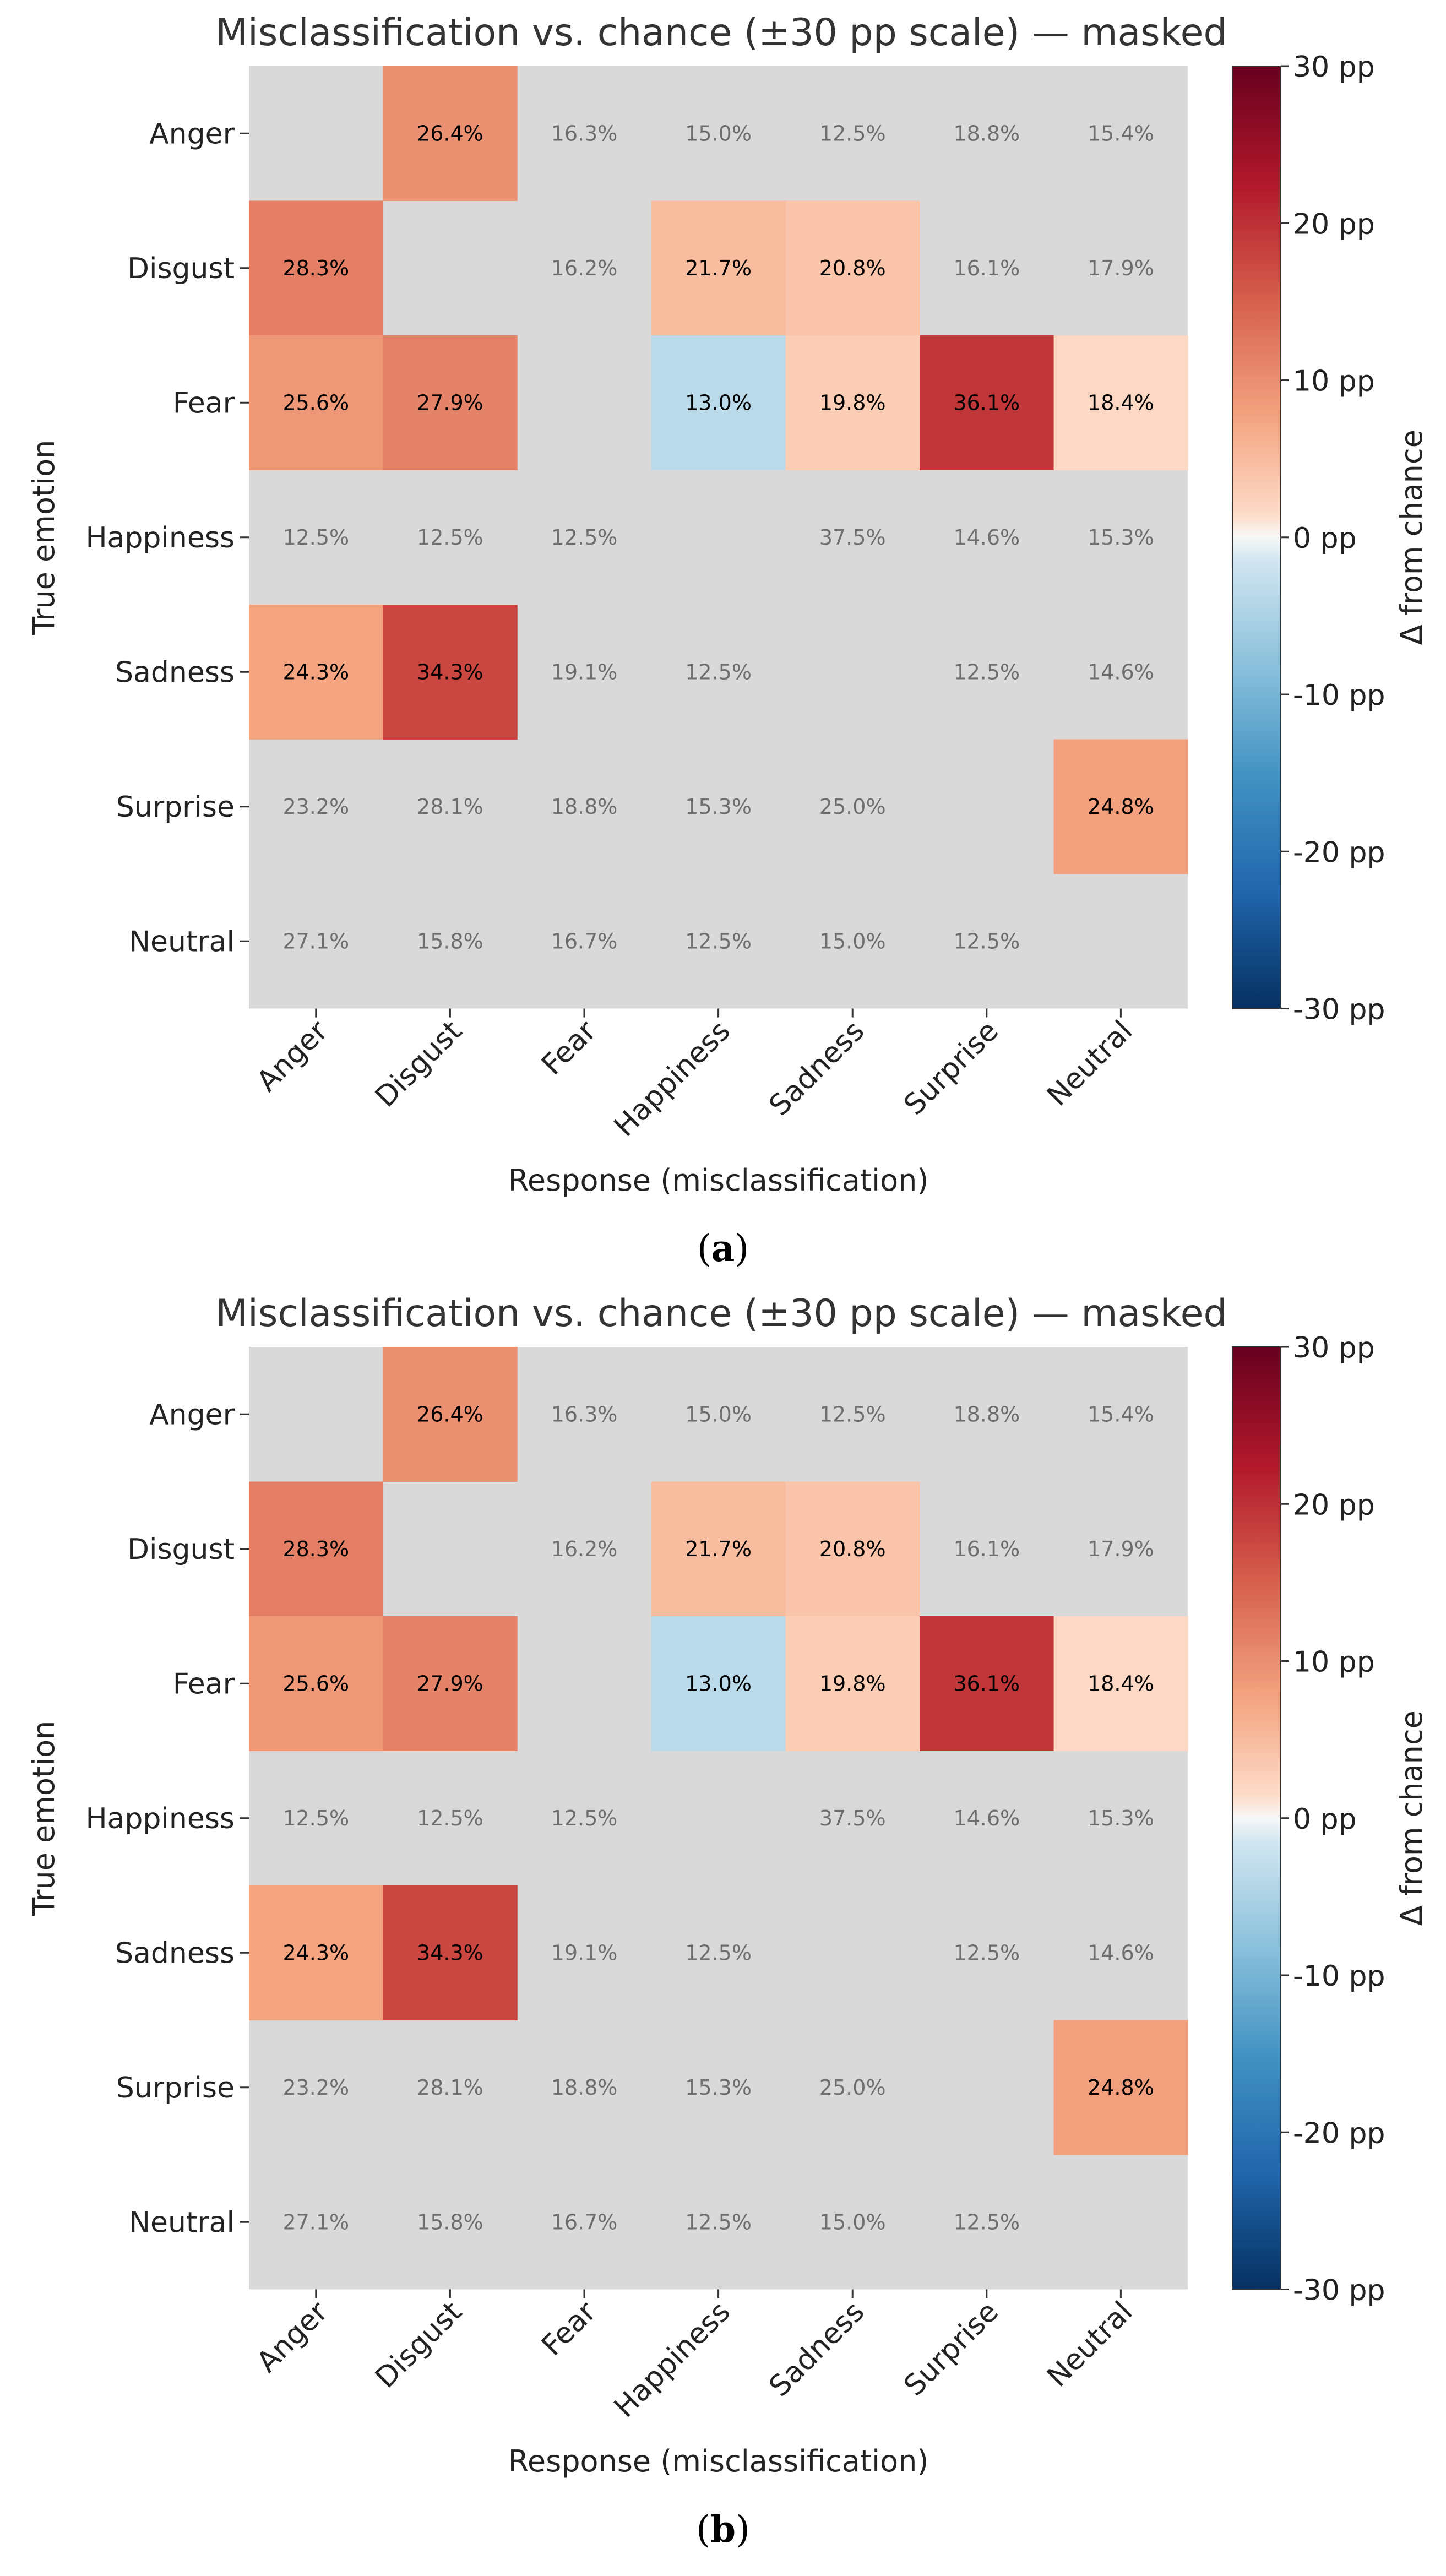 The width and height of the screenshot is (1446, 2576). Describe the element at coordinates (1339, 1977) in the screenshot. I see `colorbar-tick-label: -10 pp` at that location.